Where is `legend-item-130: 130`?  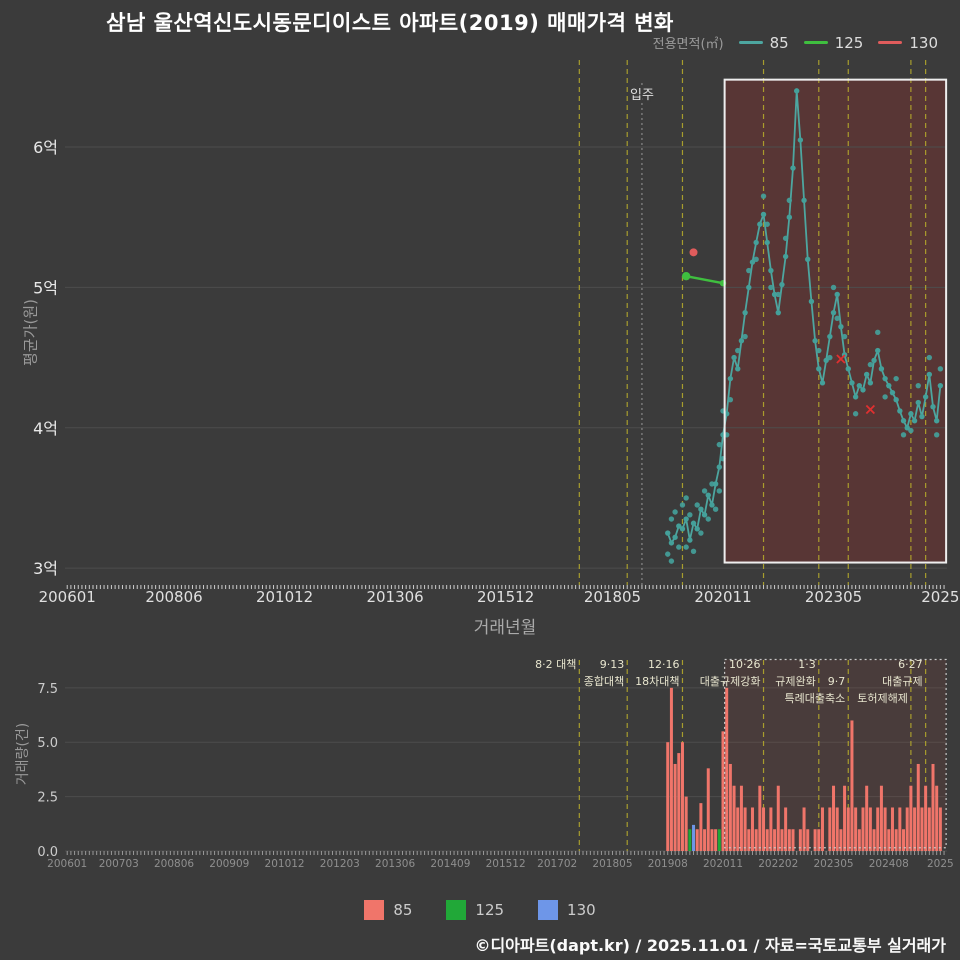 legend-item-130: 130 is located at coordinates (908, 43).